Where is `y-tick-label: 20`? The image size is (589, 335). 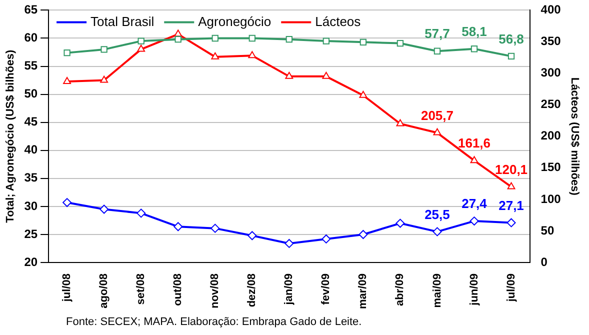 y-tick-label: 20 is located at coordinates (31, 261).